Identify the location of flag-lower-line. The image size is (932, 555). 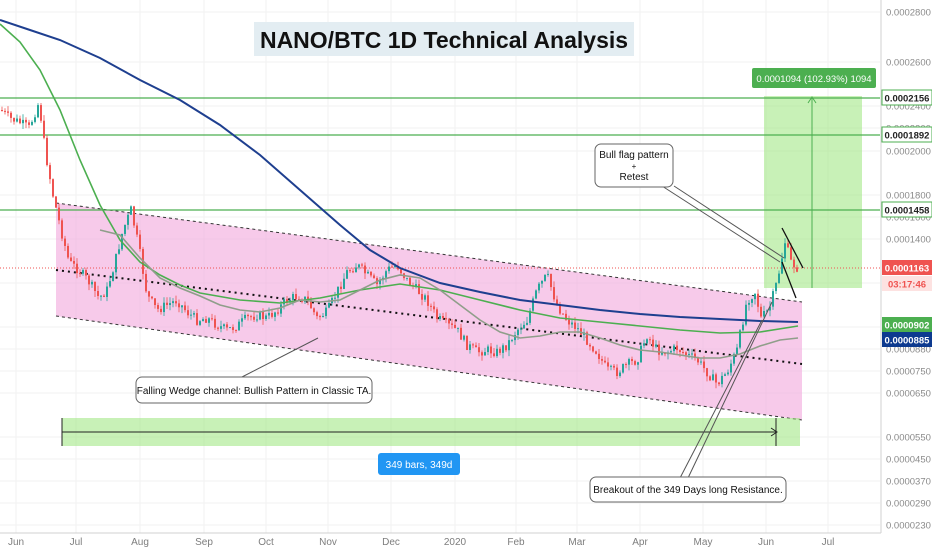
(789, 280).